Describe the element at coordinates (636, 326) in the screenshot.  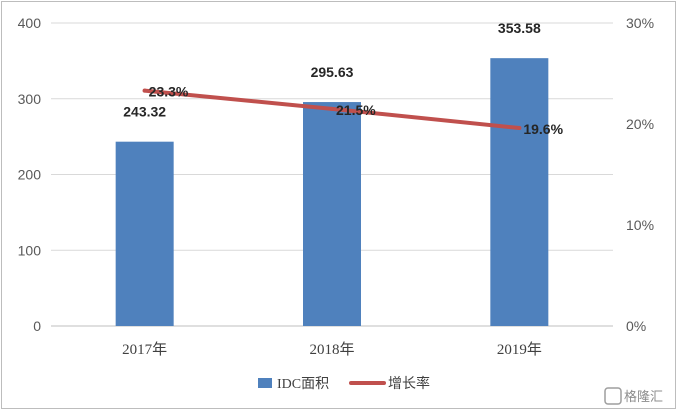
I see `y-right-tick-label: 0%` at that location.